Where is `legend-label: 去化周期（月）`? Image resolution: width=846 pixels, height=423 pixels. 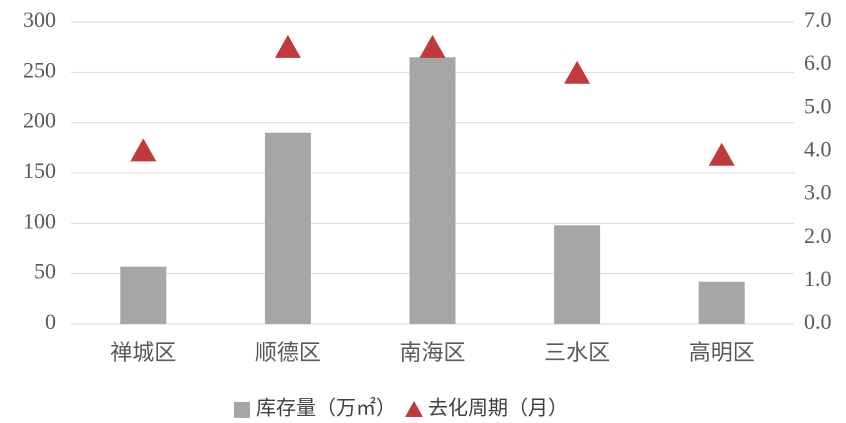 legend-label: 去化周期（月） is located at coordinates (498, 408).